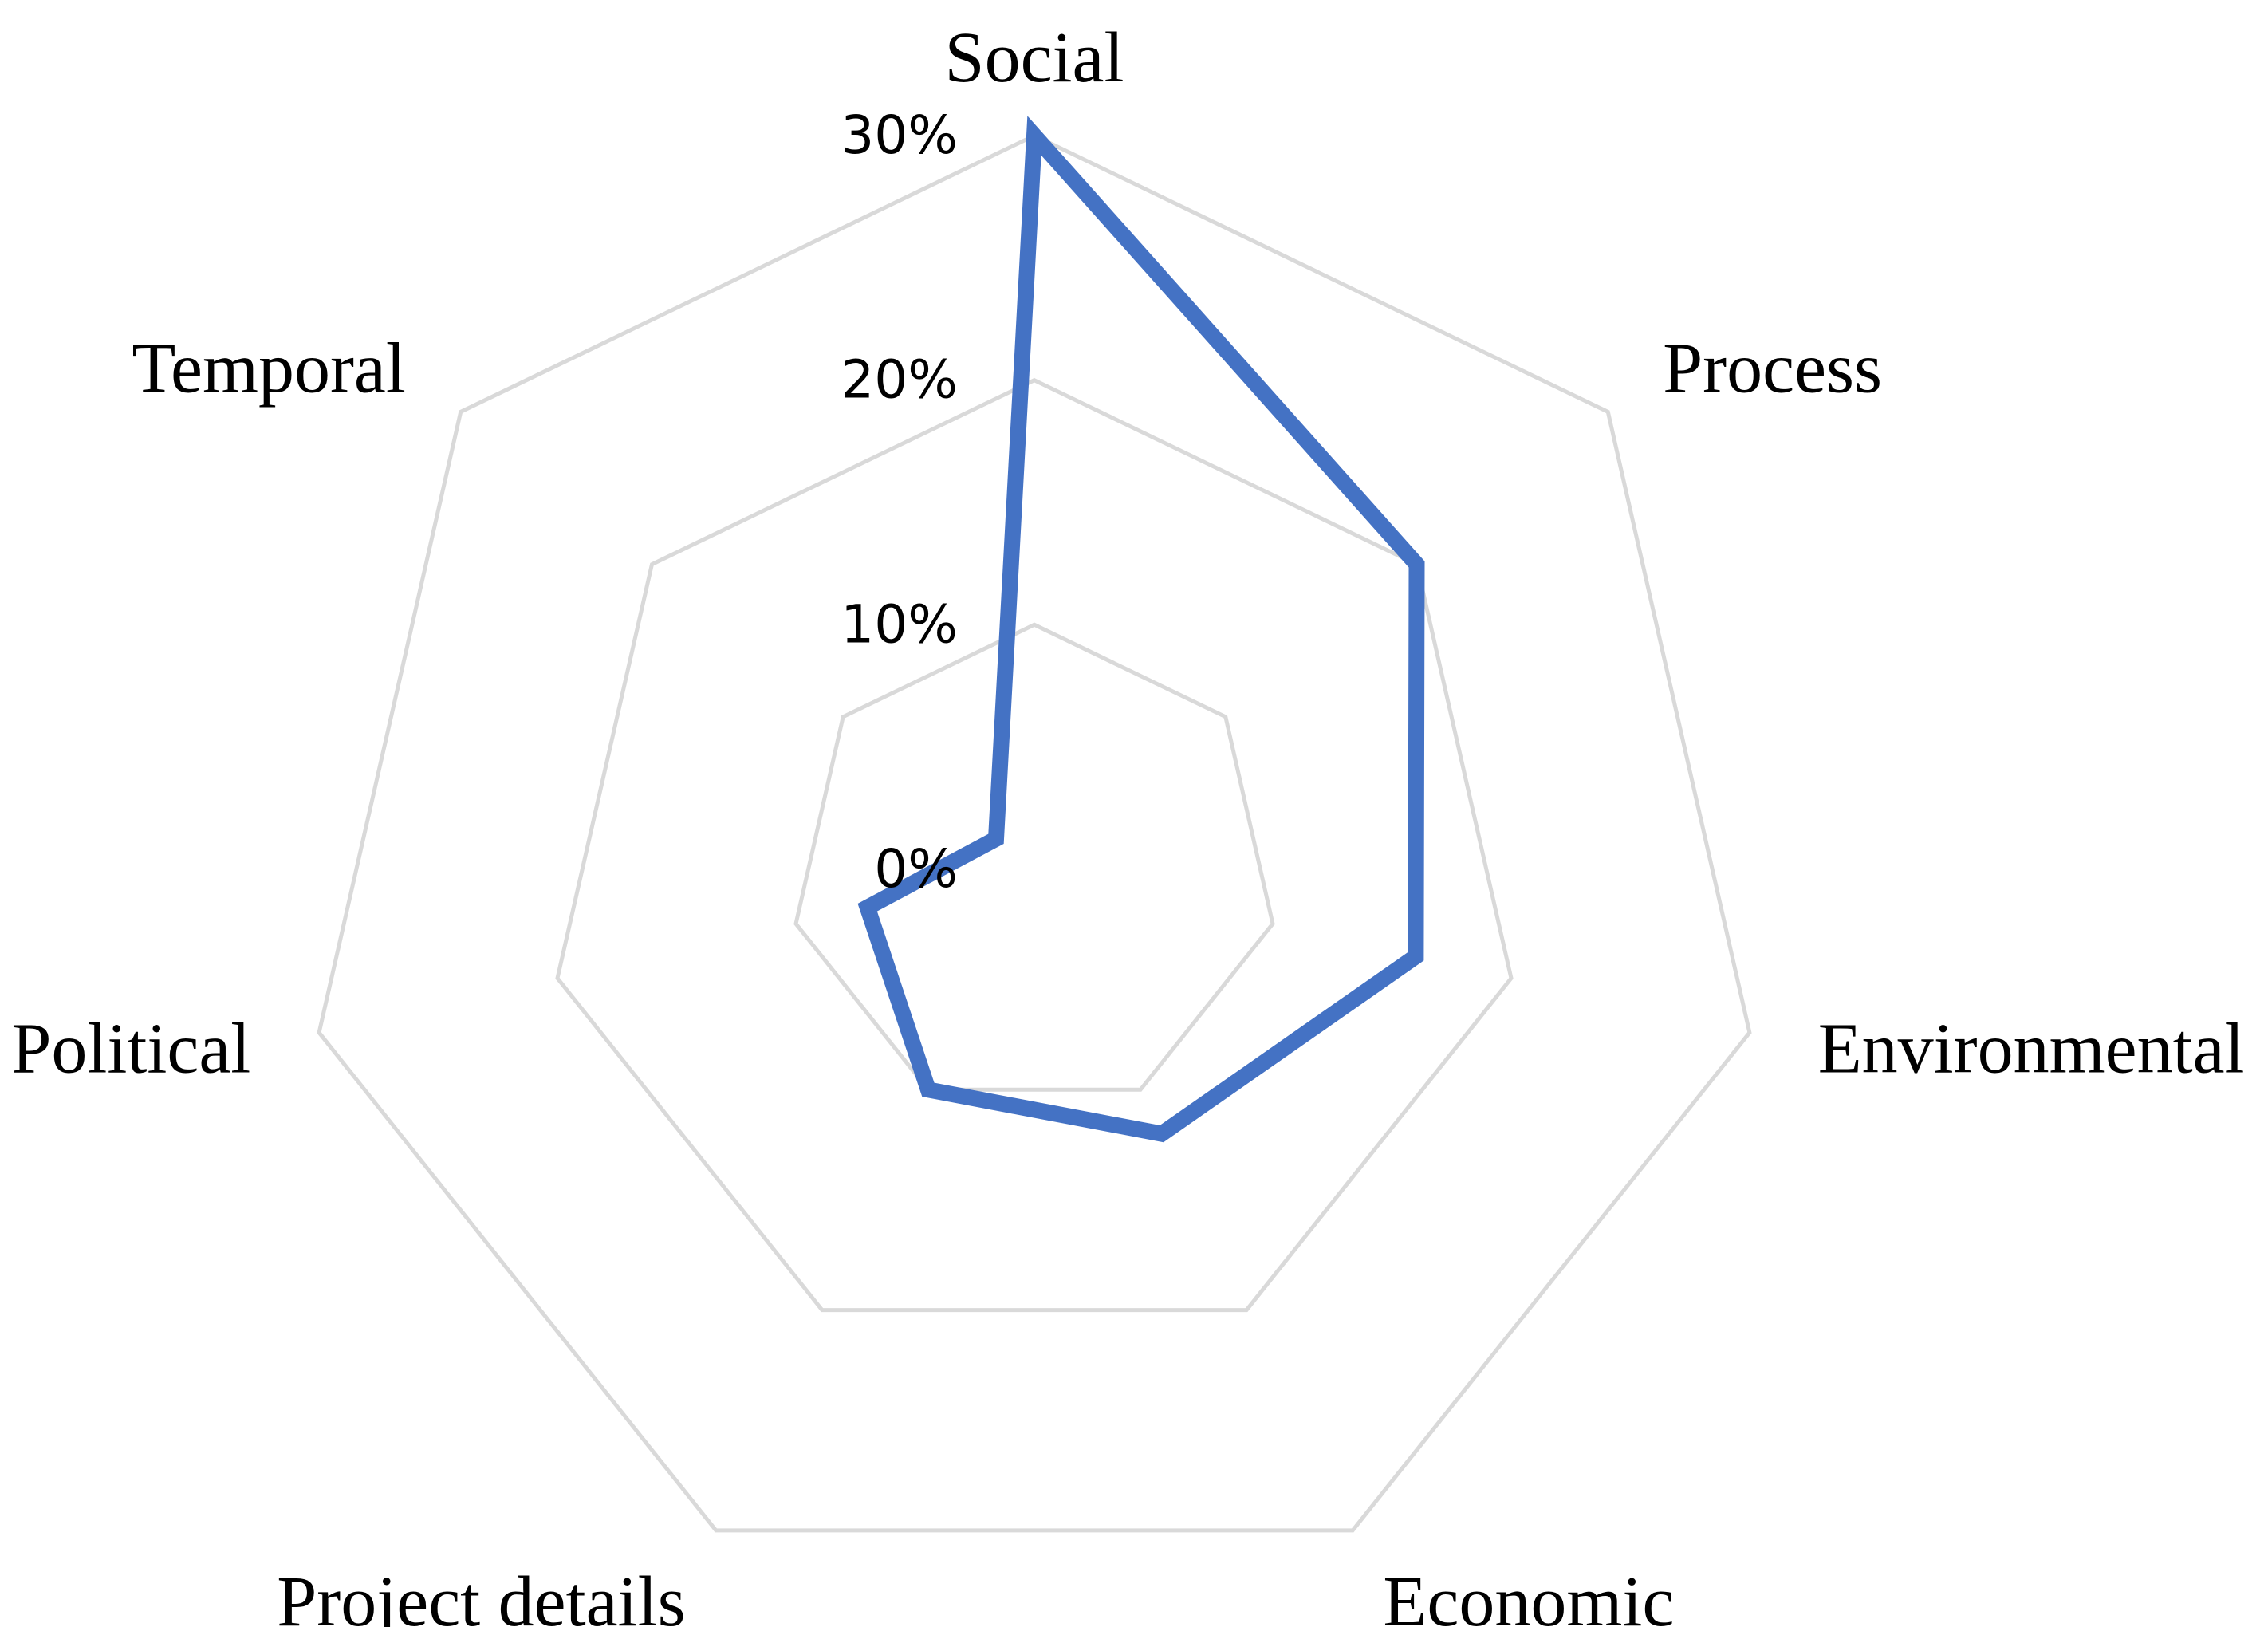  I want to click on tick-label-0: 0%, so click(916, 869).